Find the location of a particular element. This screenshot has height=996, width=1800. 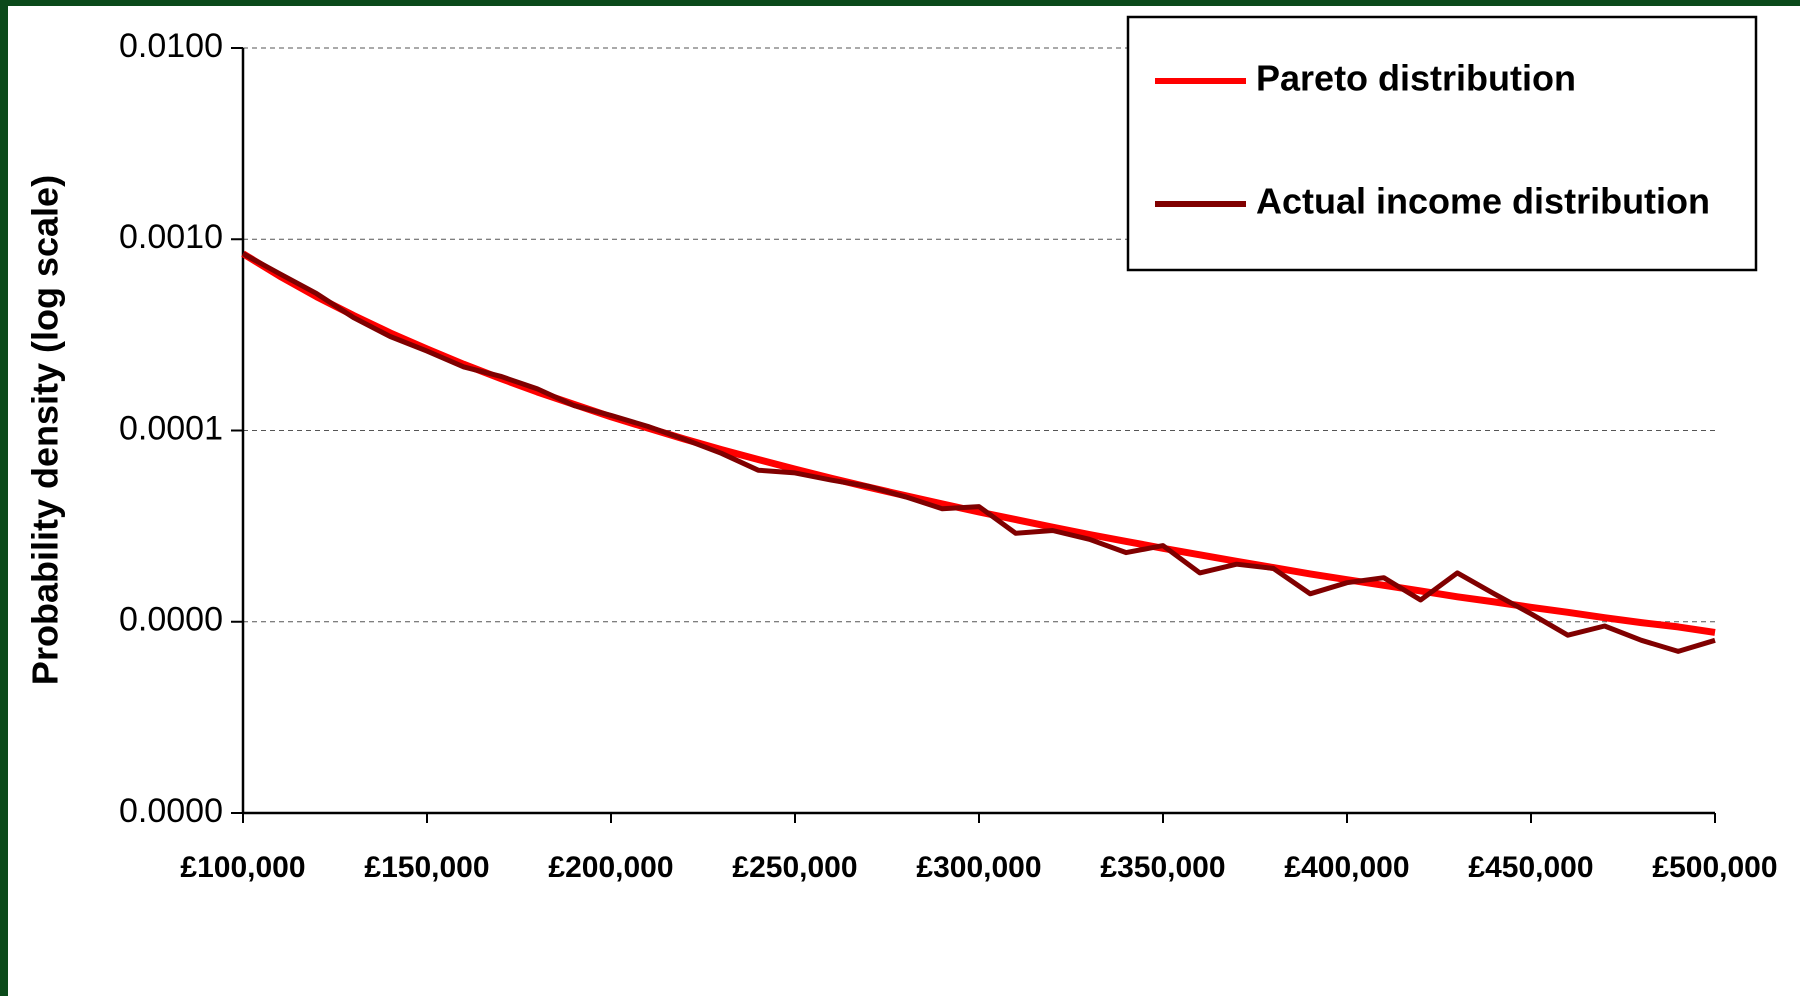

y-tick-label: 0.0001 is located at coordinates (171, 428).